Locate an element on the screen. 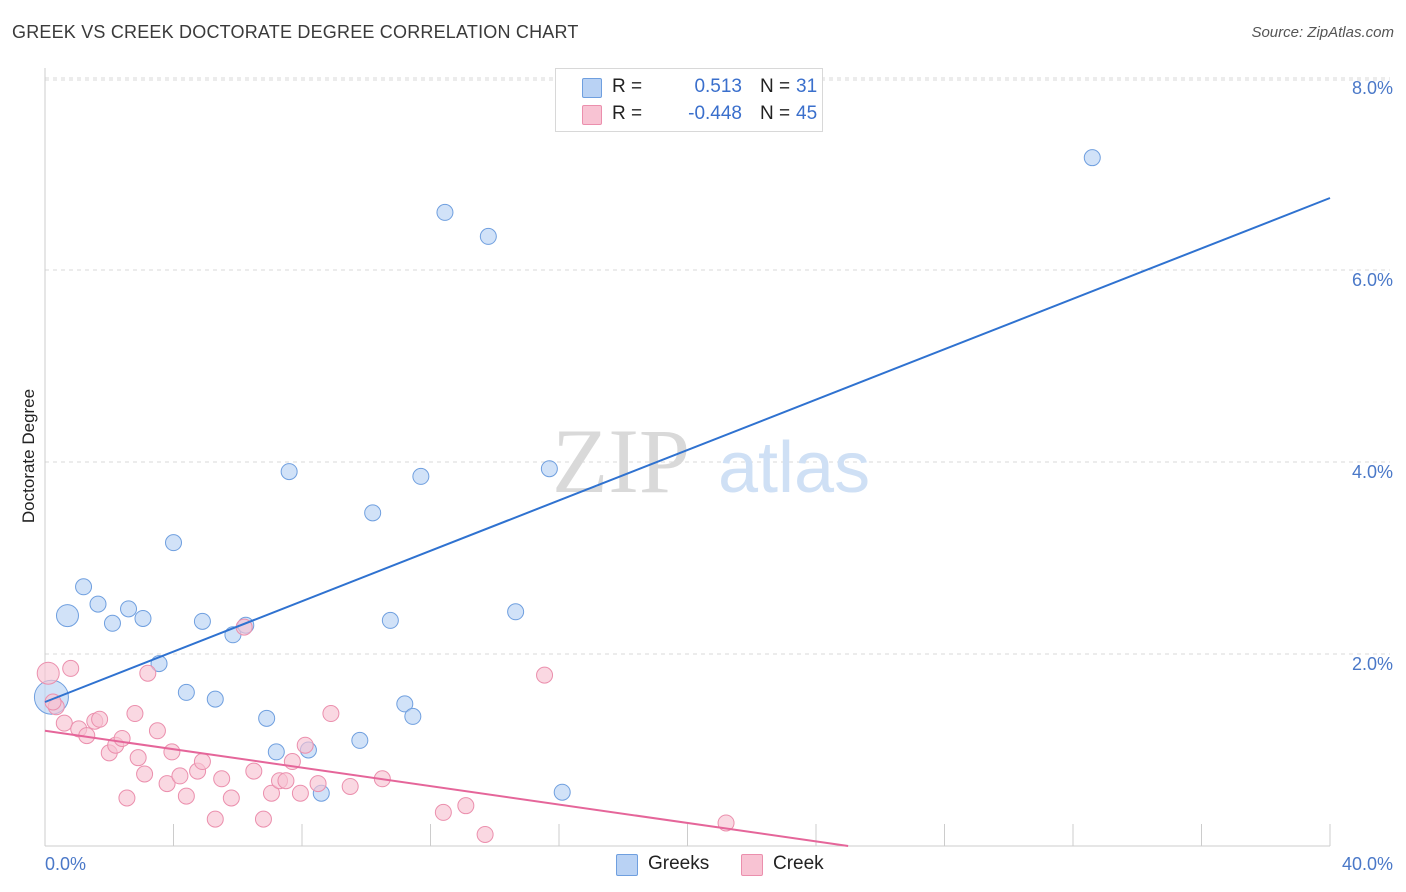 This screenshot has width=1406, height=892. bottom-legend-swatch-blue is located at coordinates (627, 865).